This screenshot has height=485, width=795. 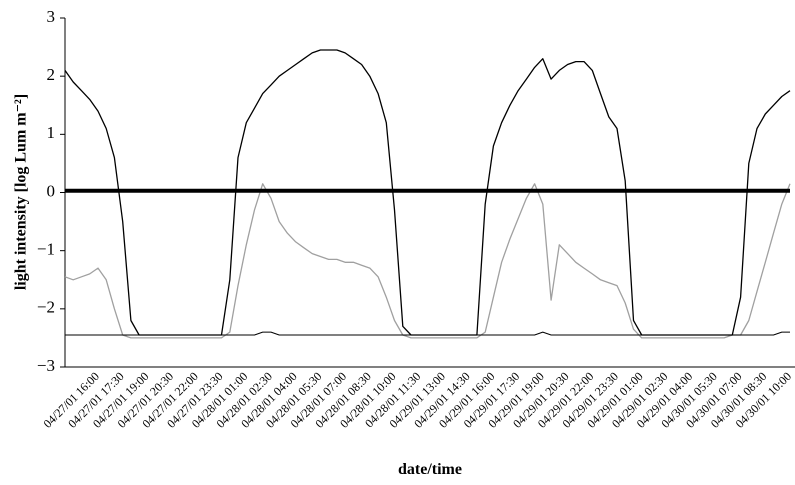 What do you see at coordinates (46, 307) in the screenshot?
I see `y-tick-label: −2` at bounding box center [46, 307].